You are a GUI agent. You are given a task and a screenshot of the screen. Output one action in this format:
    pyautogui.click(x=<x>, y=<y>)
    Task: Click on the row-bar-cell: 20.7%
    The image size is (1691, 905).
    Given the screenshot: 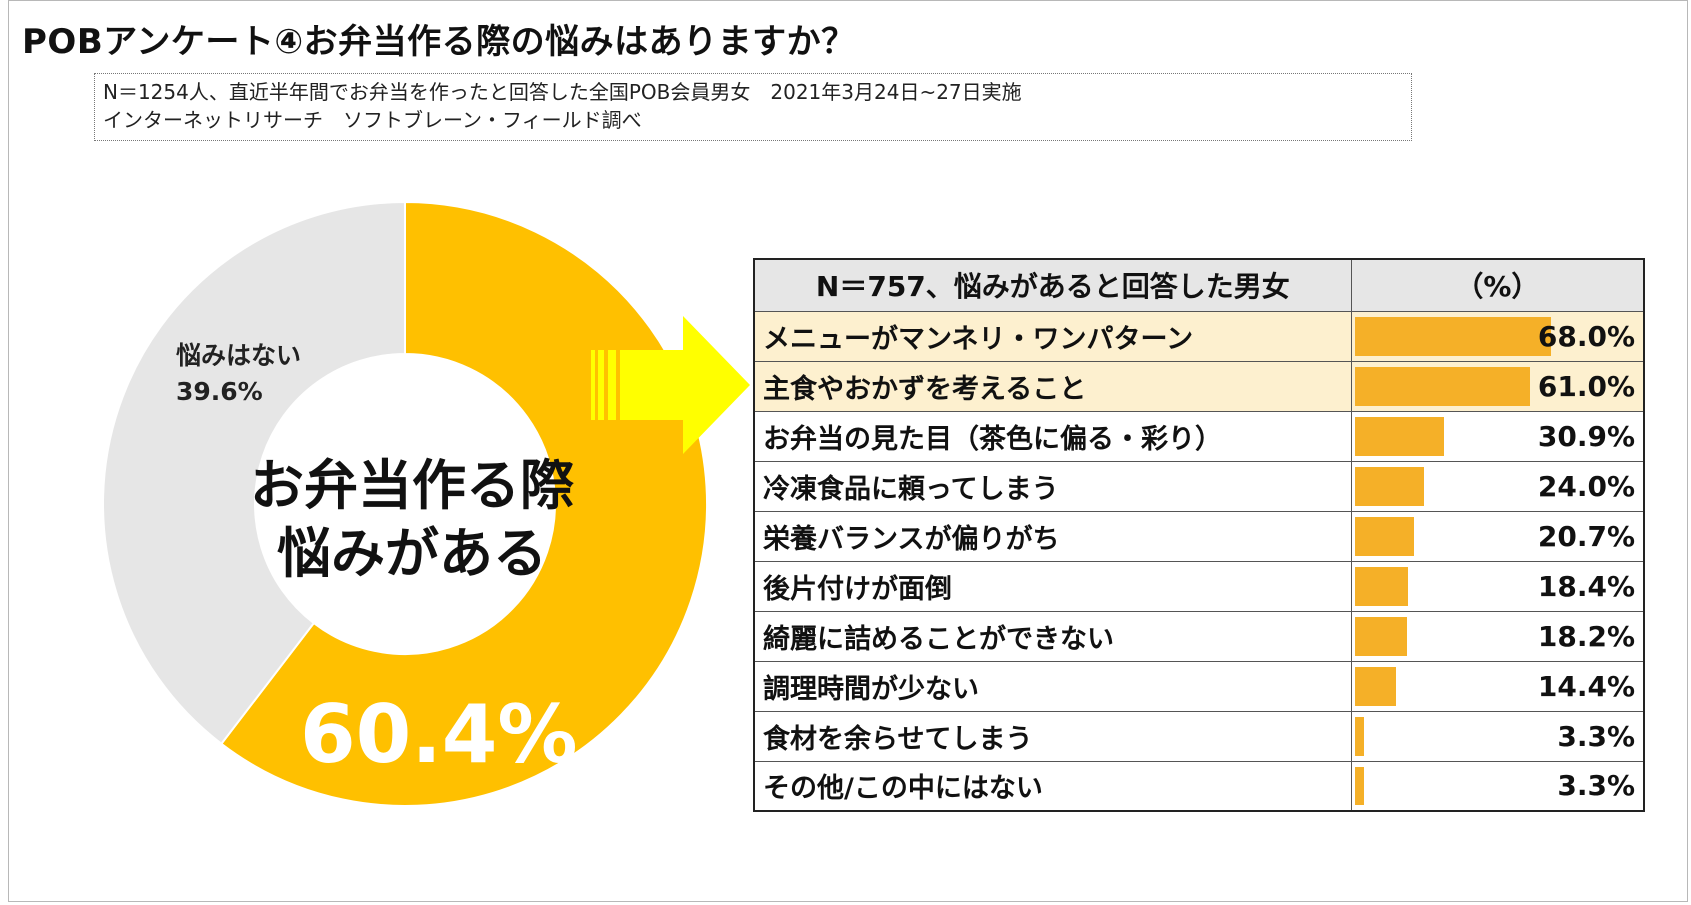 What is the action you would take?
    pyautogui.click(x=1497, y=536)
    